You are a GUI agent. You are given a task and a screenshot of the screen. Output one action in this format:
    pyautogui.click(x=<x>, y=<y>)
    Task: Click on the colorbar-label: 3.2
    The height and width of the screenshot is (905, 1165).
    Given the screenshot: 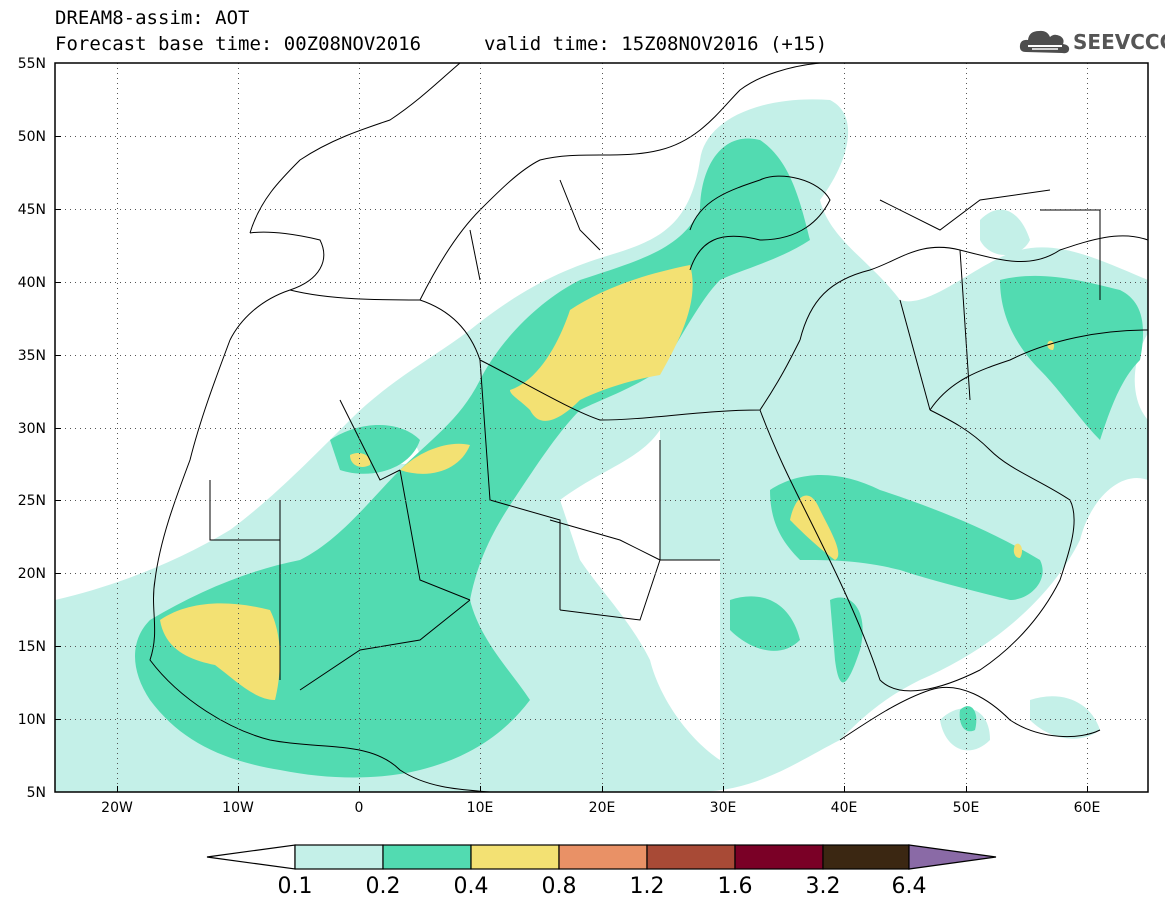 What is the action you would take?
    pyautogui.click(x=823, y=886)
    